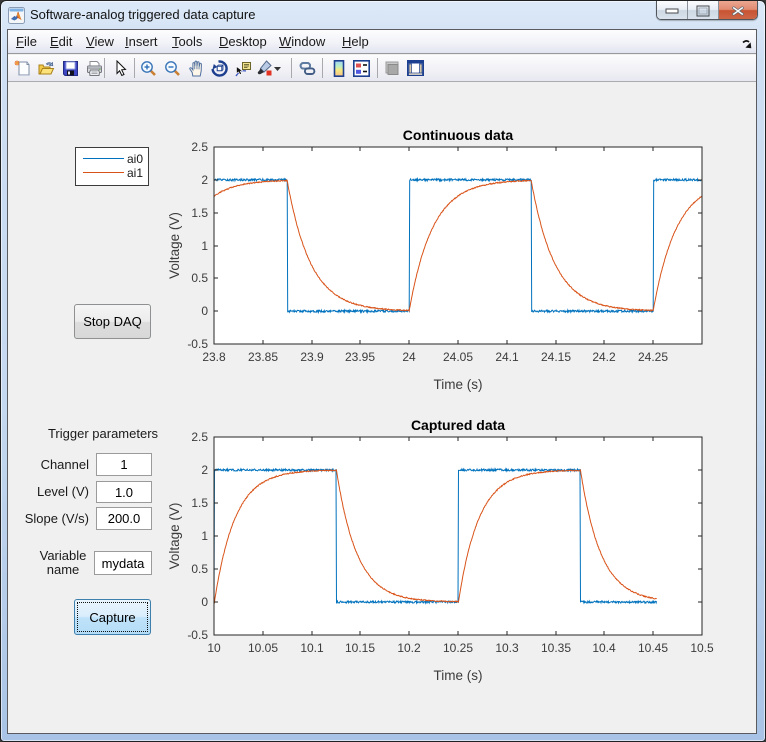 The width and height of the screenshot is (766, 742). Describe the element at coordinates (63, 555) in the screenshot. I see `variable-label-line1: Variable` at that location.